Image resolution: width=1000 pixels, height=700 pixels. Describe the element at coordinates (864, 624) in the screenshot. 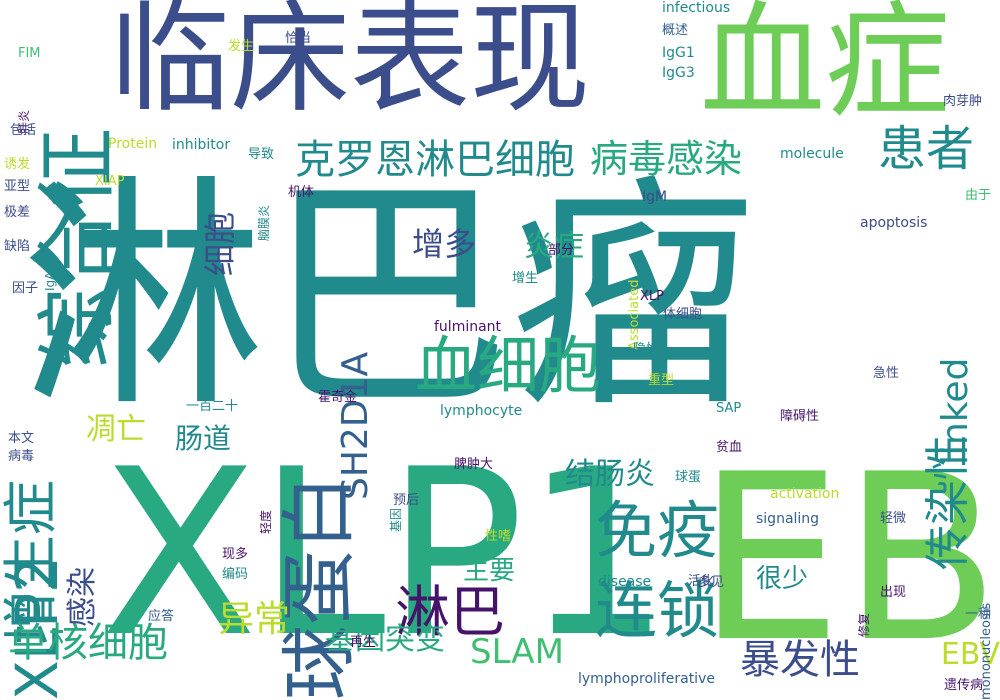

I see `cloud-word: 修复` at that location.